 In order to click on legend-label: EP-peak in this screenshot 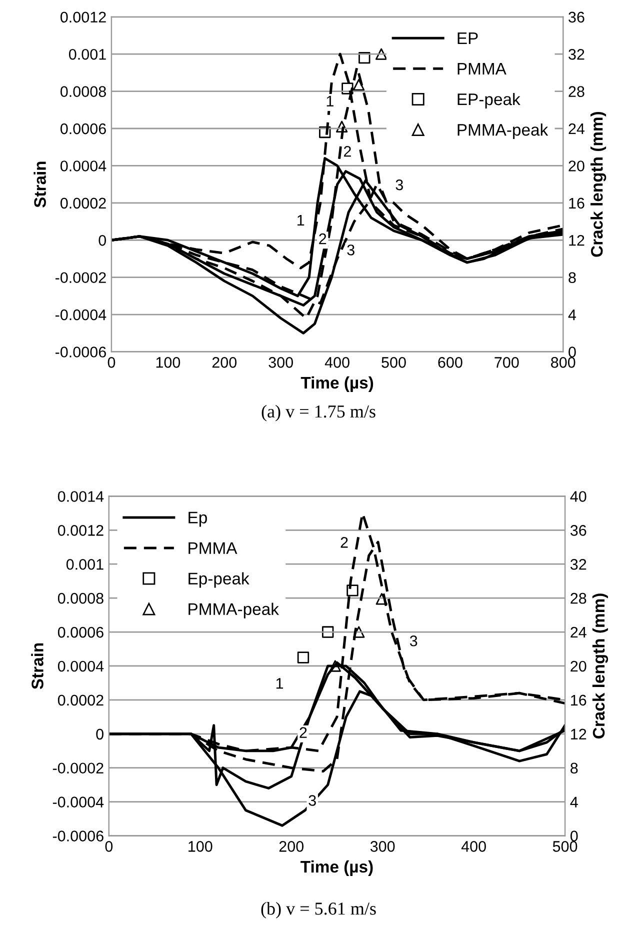, I will do `click(489, 100)`.